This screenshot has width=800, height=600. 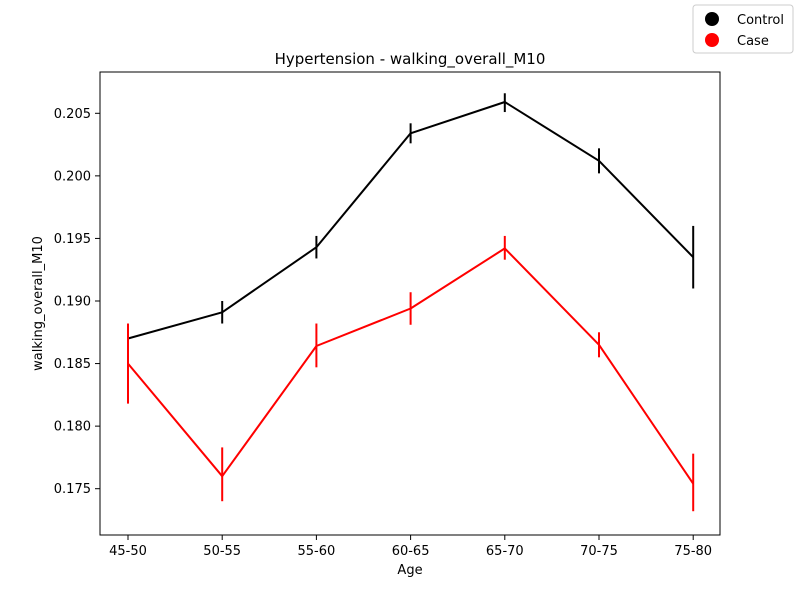 What do you see at coordinates (760, 20) in the screenshot?
I see `legend-label-control: Control` at bounding box center [760, 20].